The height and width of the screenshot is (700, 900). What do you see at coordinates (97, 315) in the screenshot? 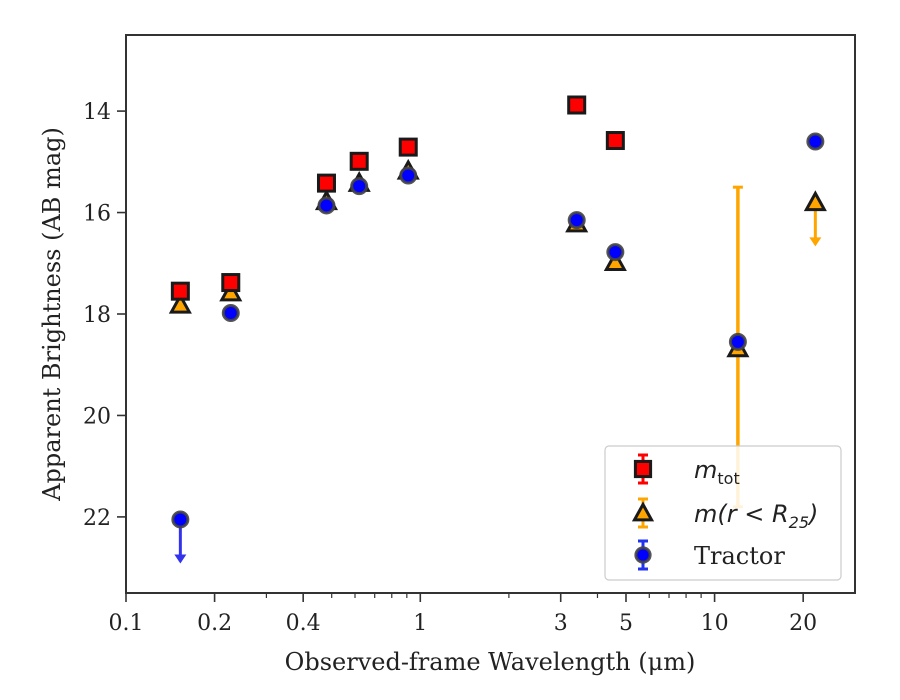
I see `y-tick-label: 18` at bounding box center [97, 315].